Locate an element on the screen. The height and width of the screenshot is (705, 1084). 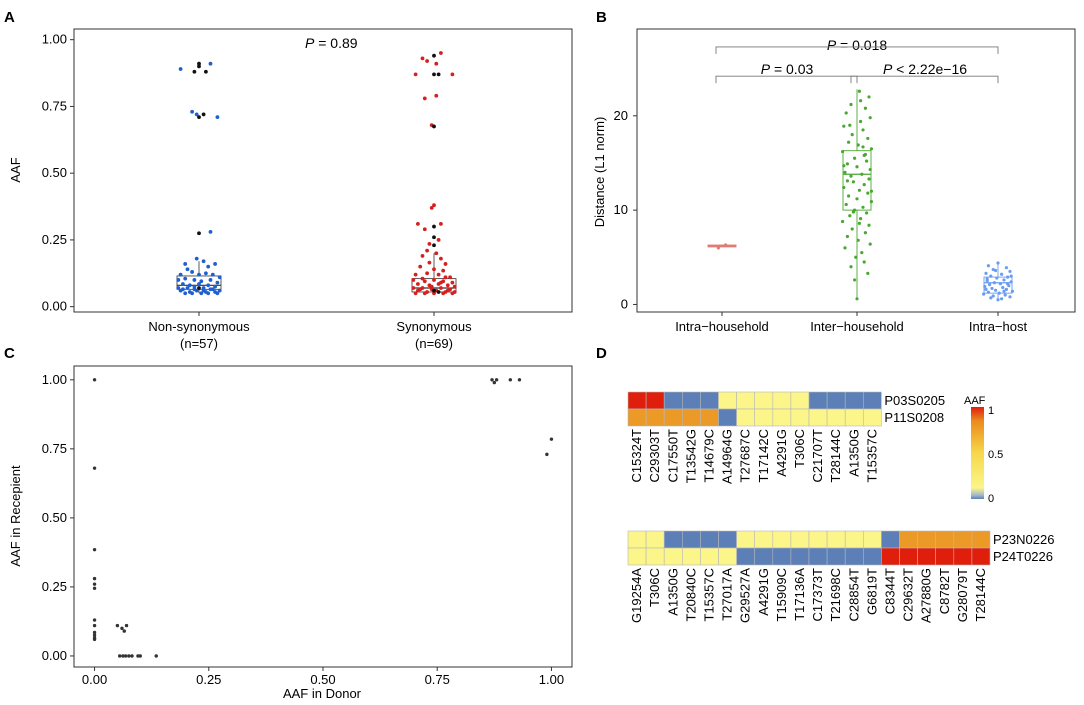
heatmap-column-label: T15357C is located at coordinates (871, 455).